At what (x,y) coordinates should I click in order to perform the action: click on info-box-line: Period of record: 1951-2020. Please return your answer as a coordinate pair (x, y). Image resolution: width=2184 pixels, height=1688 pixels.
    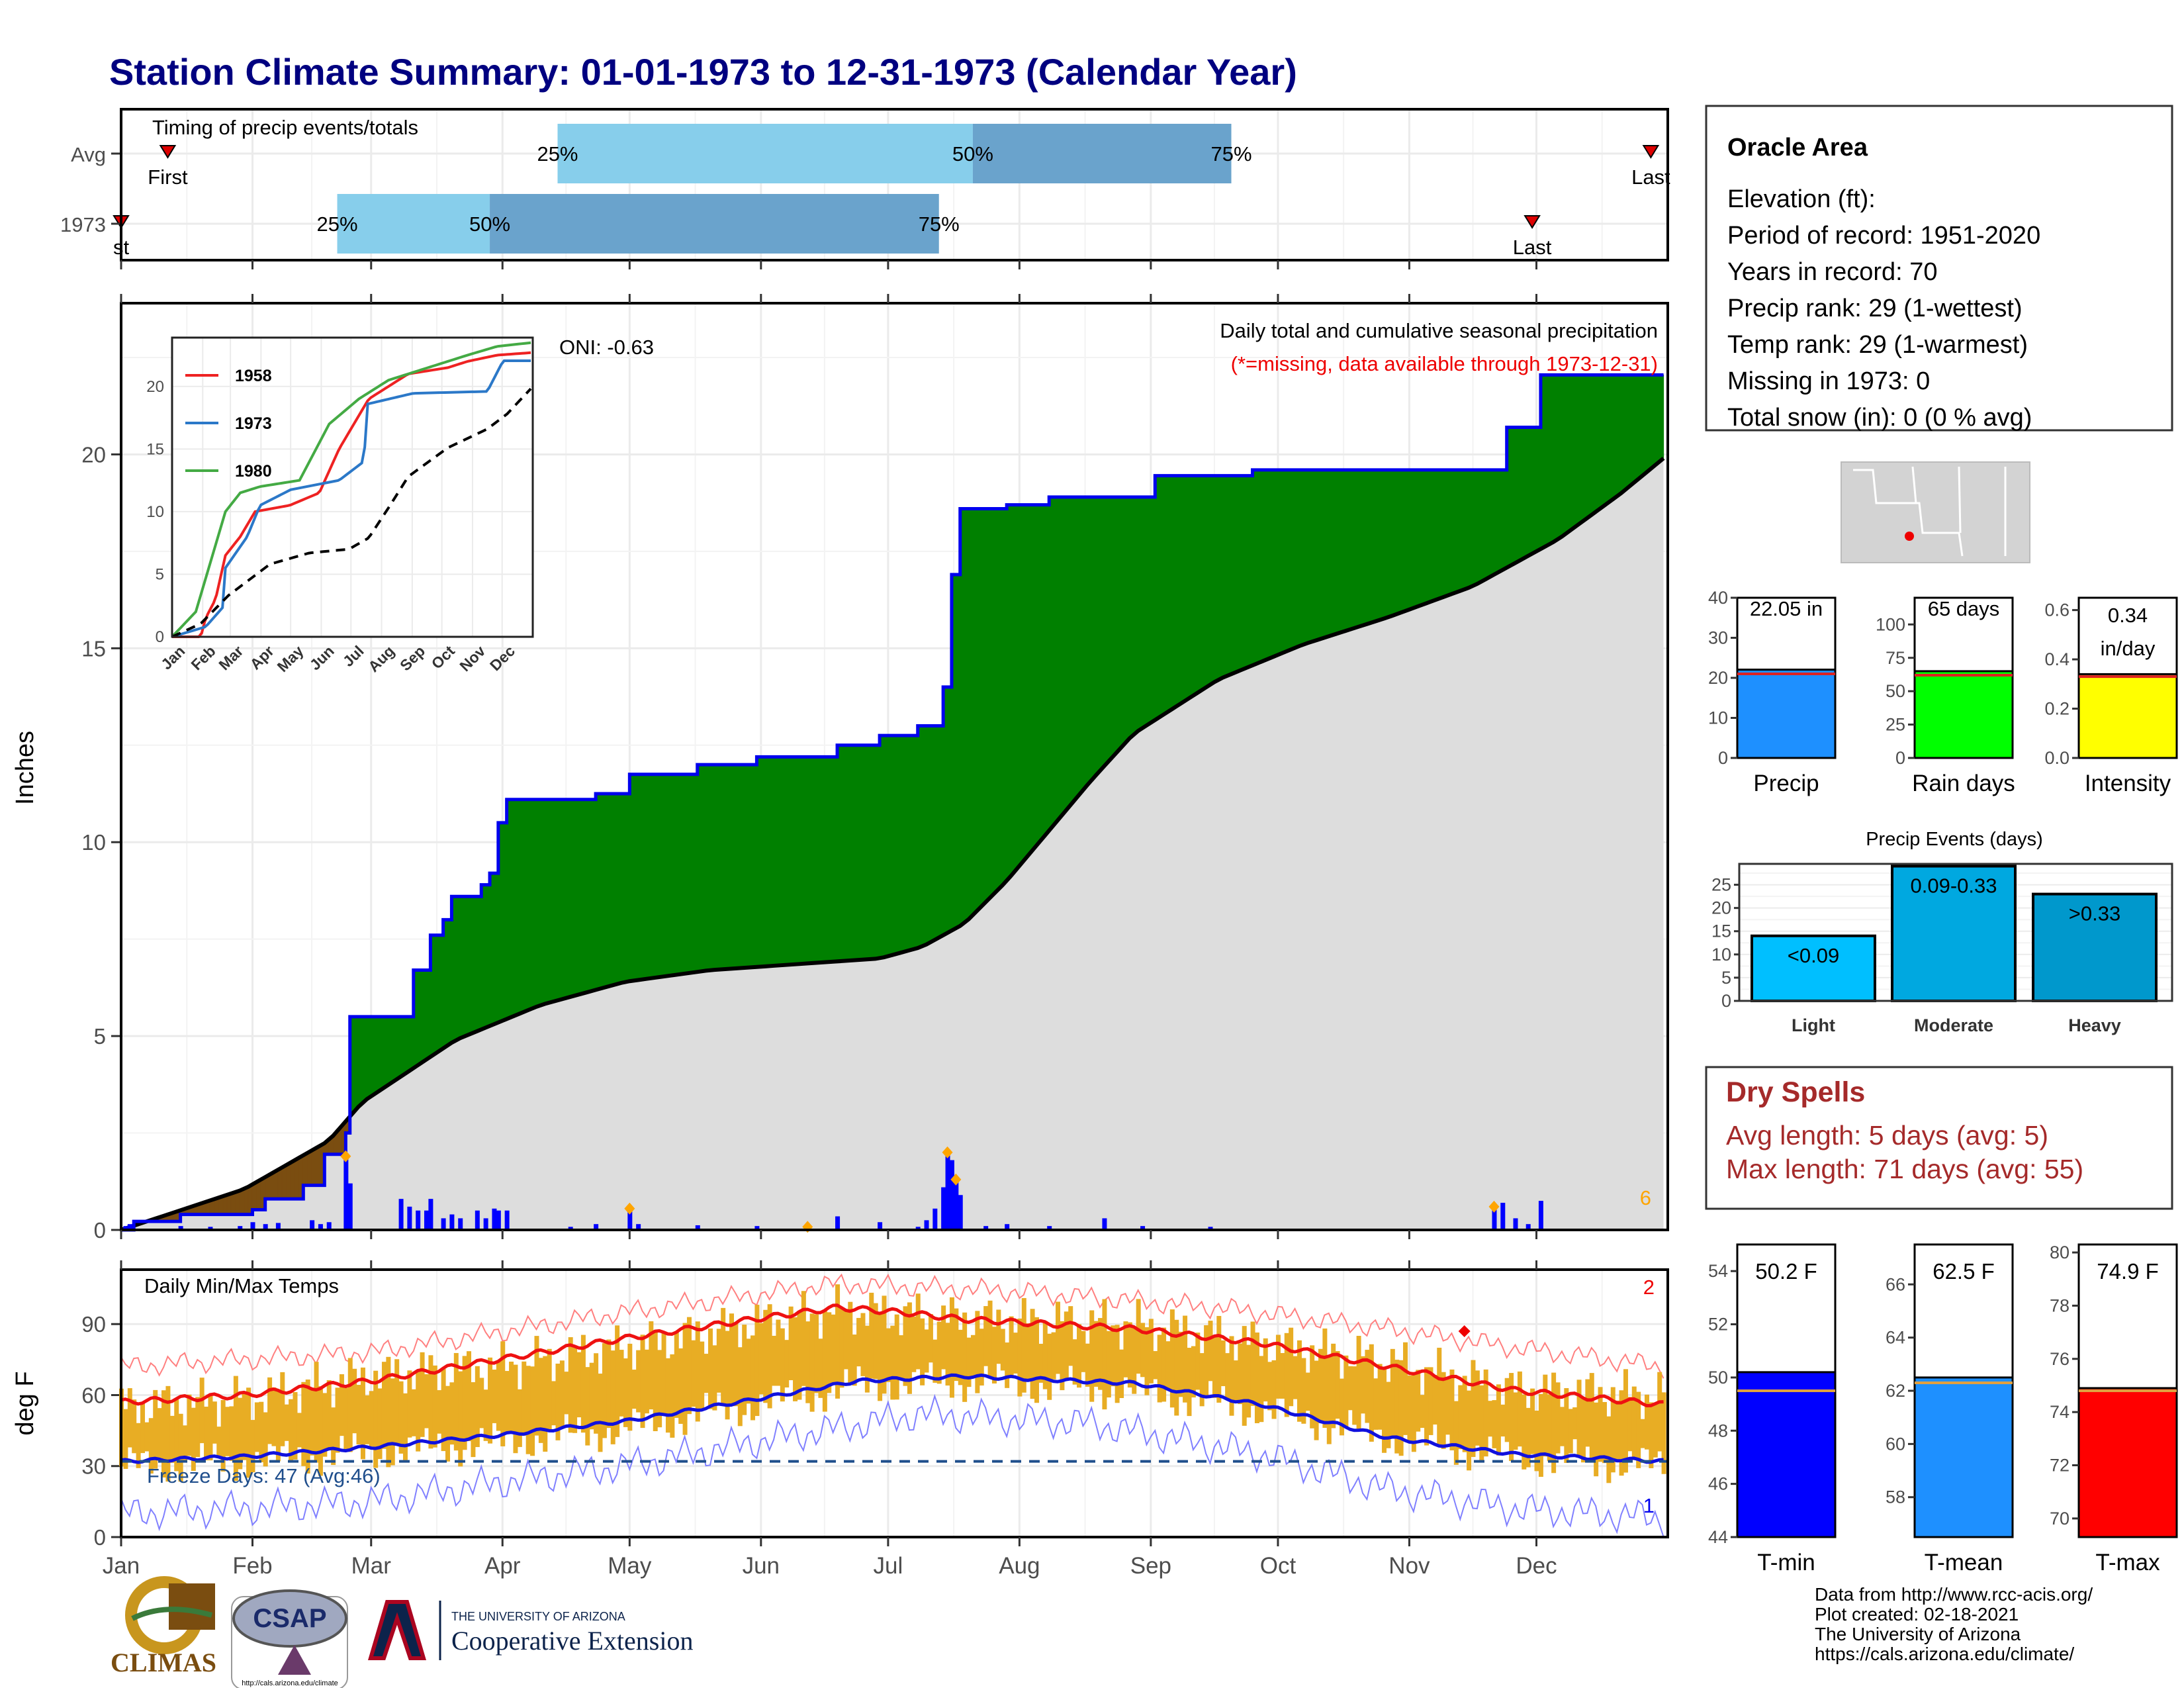
    Looking at the image, I should click on (1883, 236).